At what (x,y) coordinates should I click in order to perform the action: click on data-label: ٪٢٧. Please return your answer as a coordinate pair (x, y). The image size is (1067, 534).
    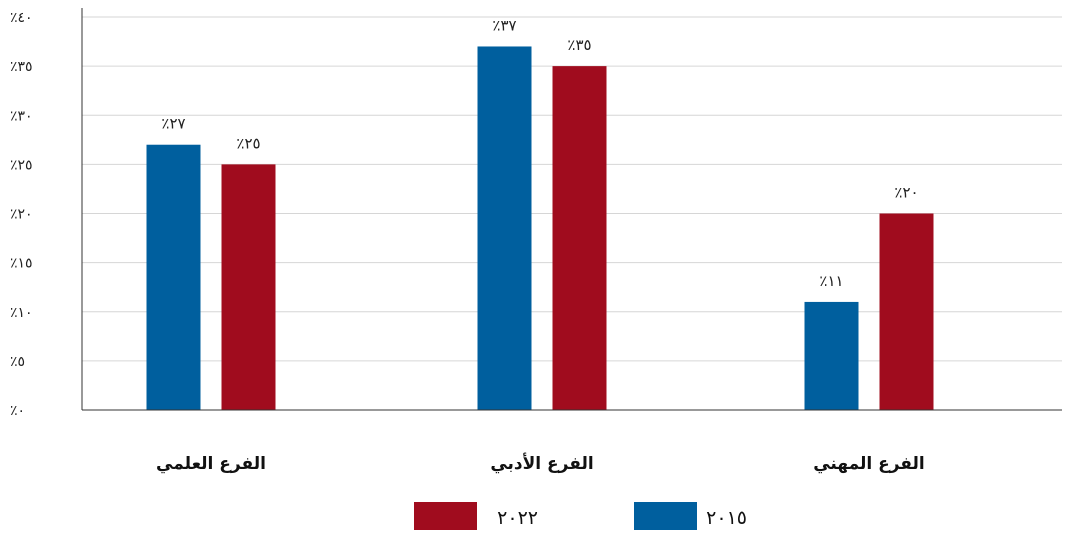
    Looking at the image, I should click on (173, 124).